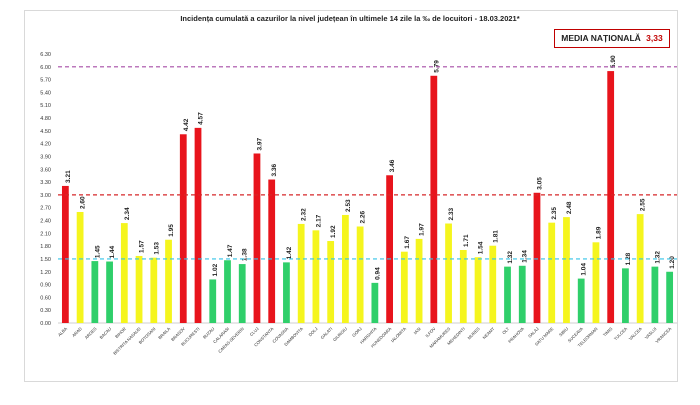 The width and height of the screenshot is (700, 405). What do you see at coordinates (635, 333) in the screenshot?
I see `x-tick-label: VALCEA` at bounding box center [635, 333].